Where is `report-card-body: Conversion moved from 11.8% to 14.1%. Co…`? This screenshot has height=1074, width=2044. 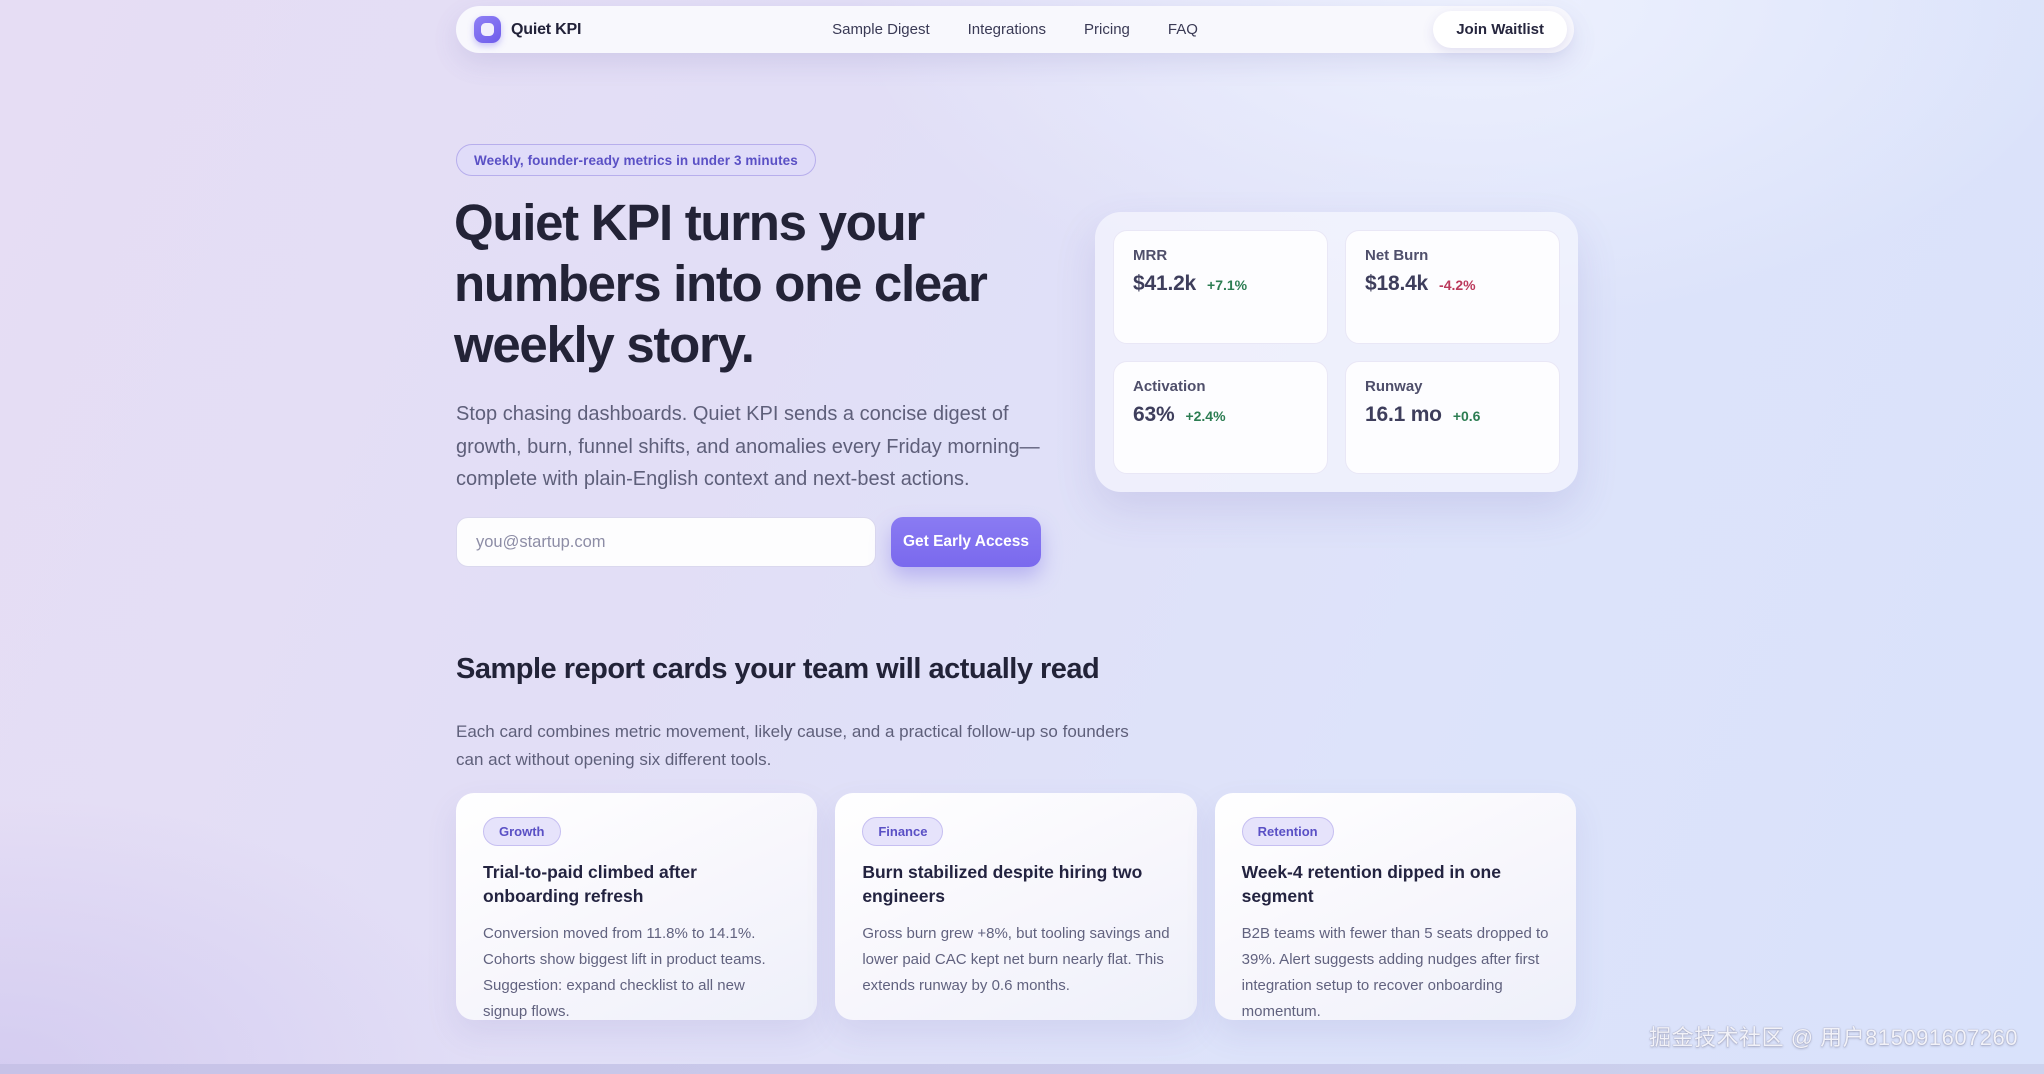
report-card-body: Conversion moved from 11.8% to 14.1%. Co… is located at coordinates (624, 972).